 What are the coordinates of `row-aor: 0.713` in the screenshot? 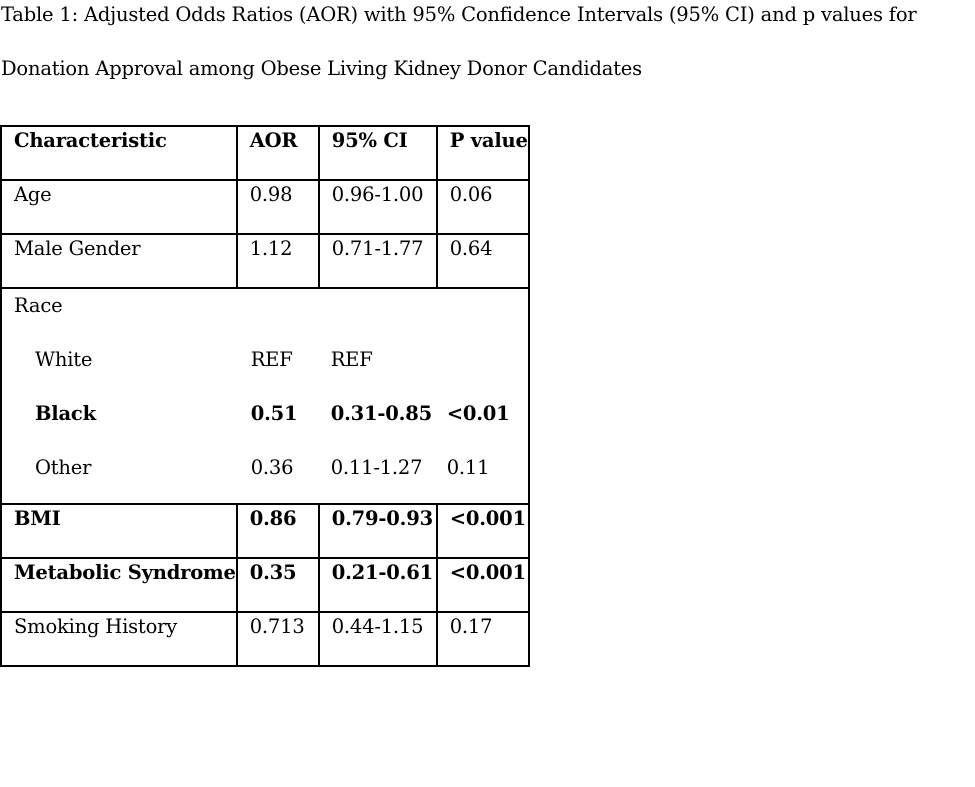 It's located at (277, 639).